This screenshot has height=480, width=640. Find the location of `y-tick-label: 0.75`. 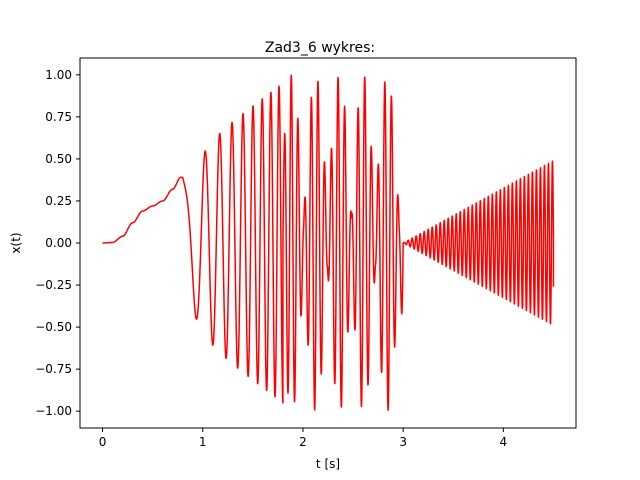

y-tick-label: 0.75 is located at coordinates (58, 117).